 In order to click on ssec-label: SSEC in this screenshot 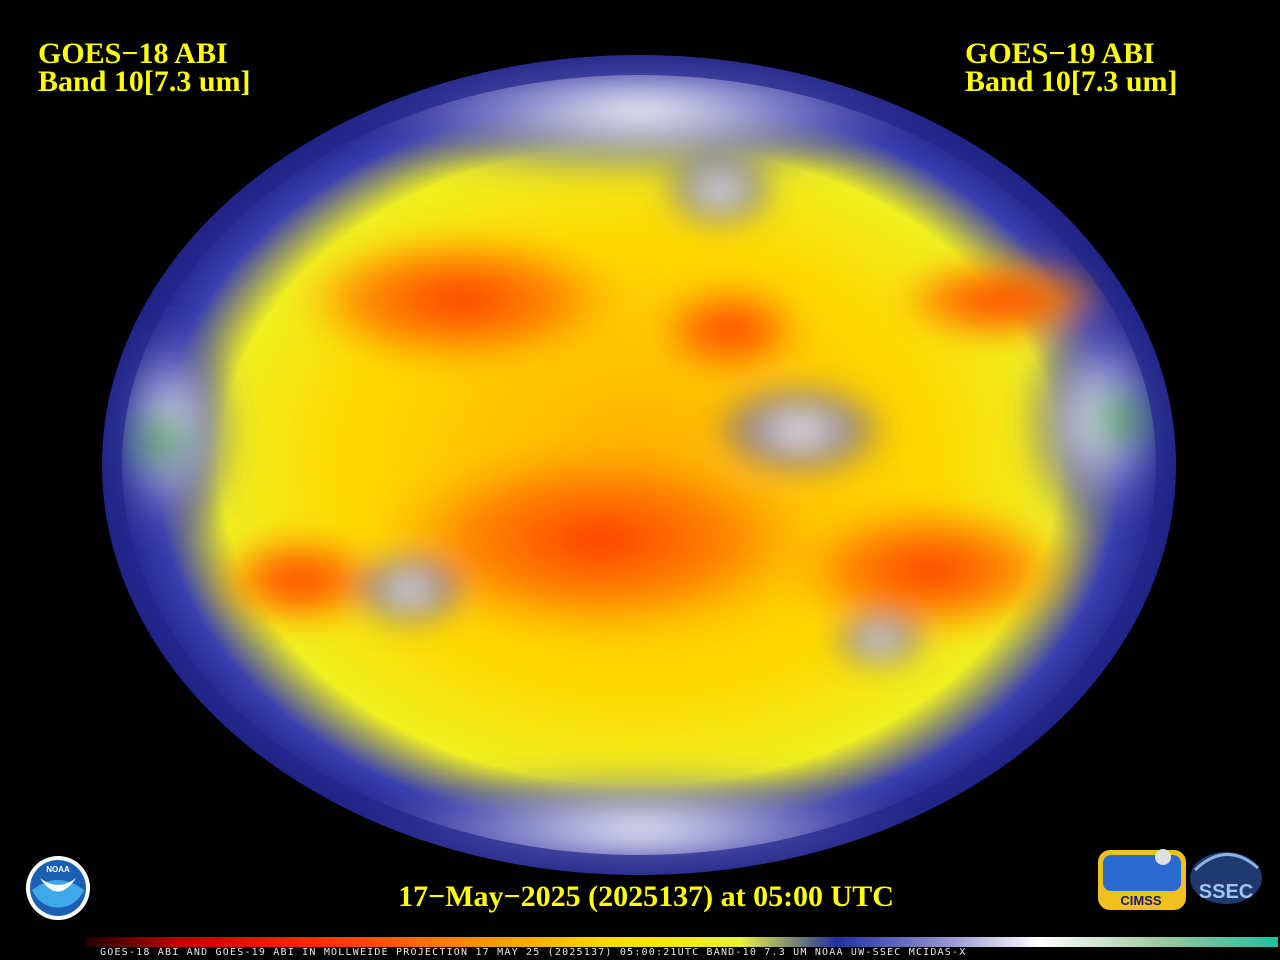, I will do `click(1226, 892)`.